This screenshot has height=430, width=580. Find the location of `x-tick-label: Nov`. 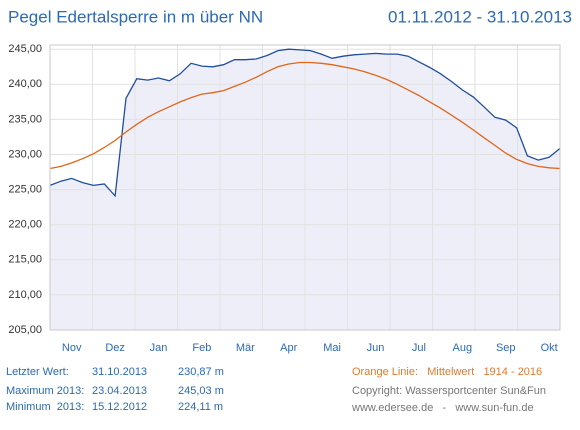

x-tick-label: Nov is located at coordinates (72, 348).